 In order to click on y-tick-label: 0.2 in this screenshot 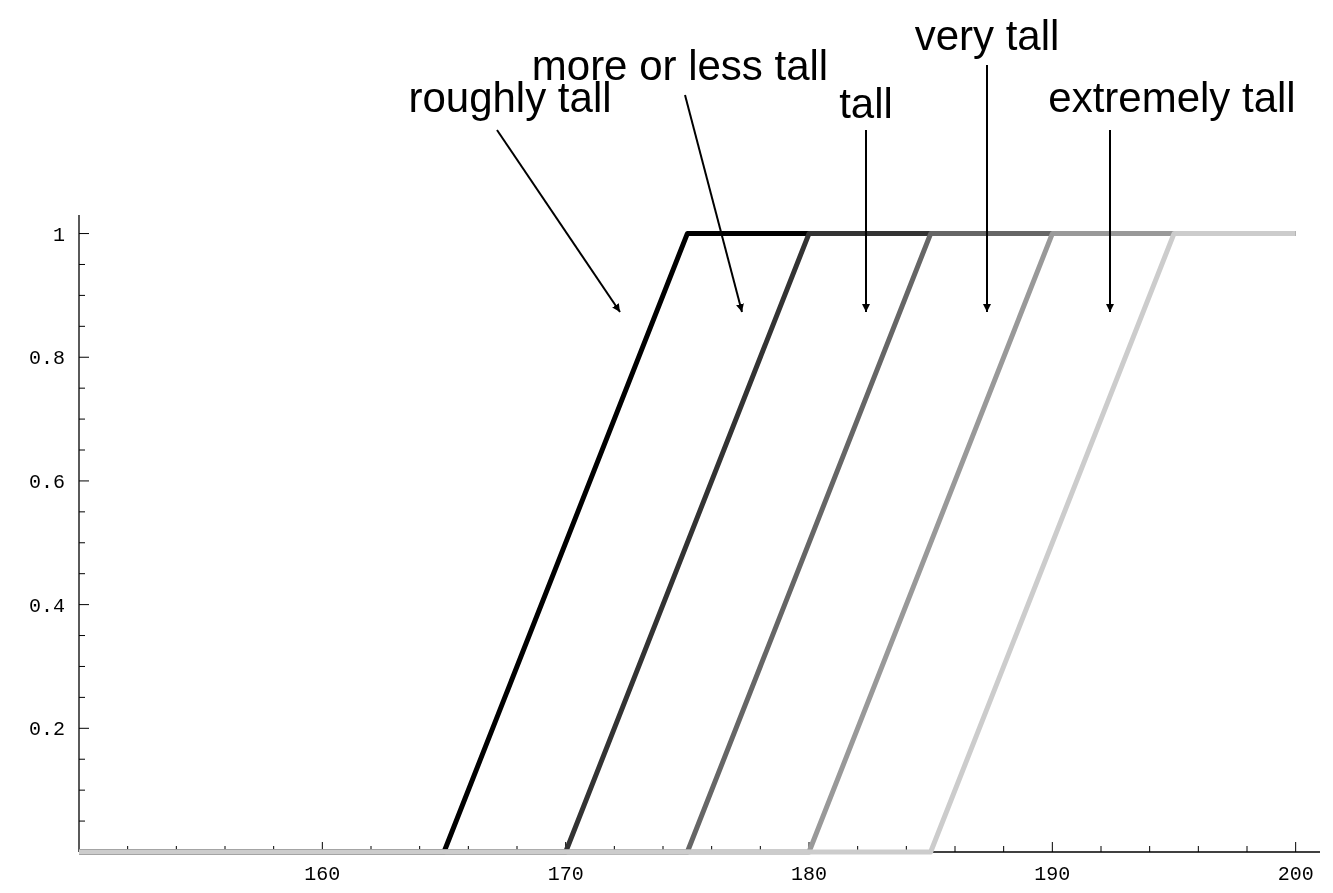, I will do `click(46, 730)`.